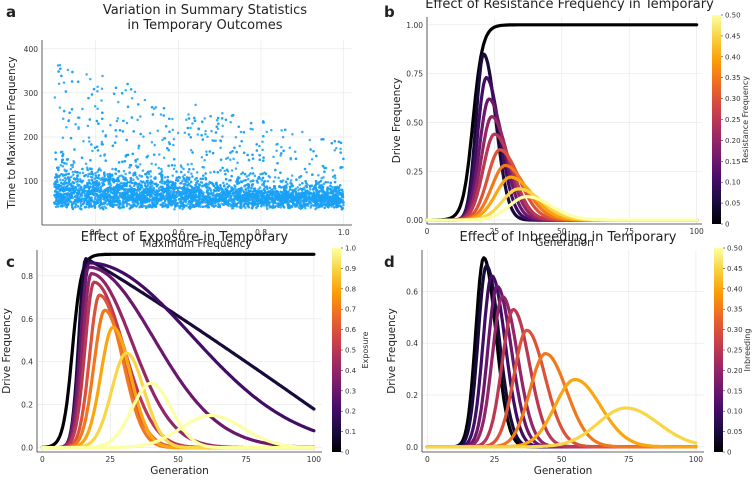  Describe the element at coordinates (389, 12) in the screenshot. I see `panel-label-b: b` at that location.